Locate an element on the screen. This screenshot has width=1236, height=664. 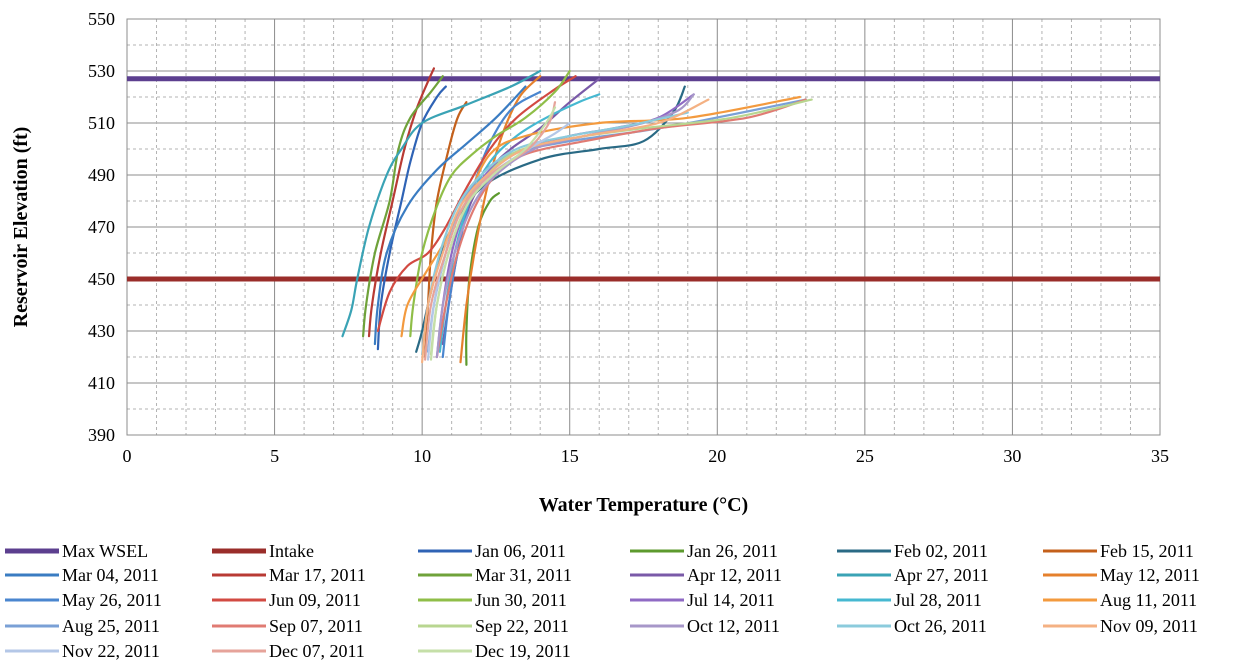
y-tick-label: 490 is located at coordinates (101, 175).